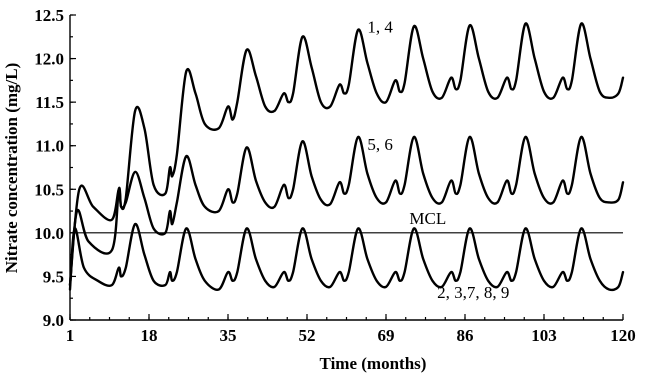  Describe the element at coordinates (380, 26) in the screenshot. I see `annotation-label: 1, 4` at that location.